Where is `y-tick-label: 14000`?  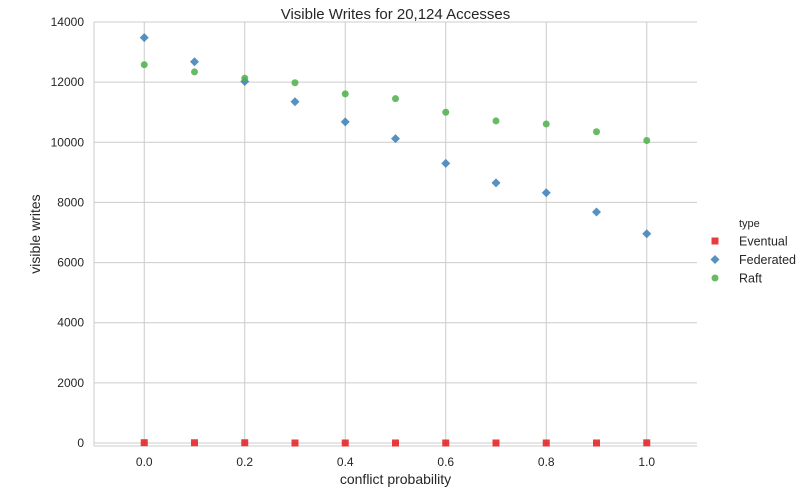
y-tick-label: 14000 is located at coordinates (68, 22).